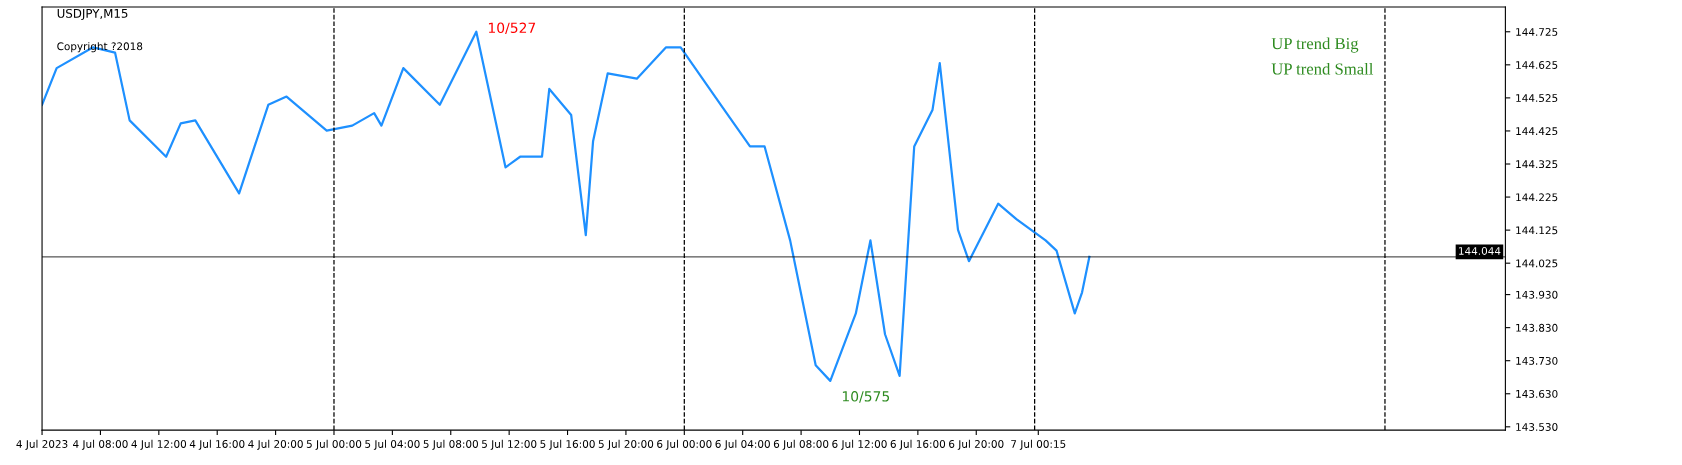 This screenshot has height=465, width=1682. I want to click on y-tick-label: 144.325, so click(1537, 164).